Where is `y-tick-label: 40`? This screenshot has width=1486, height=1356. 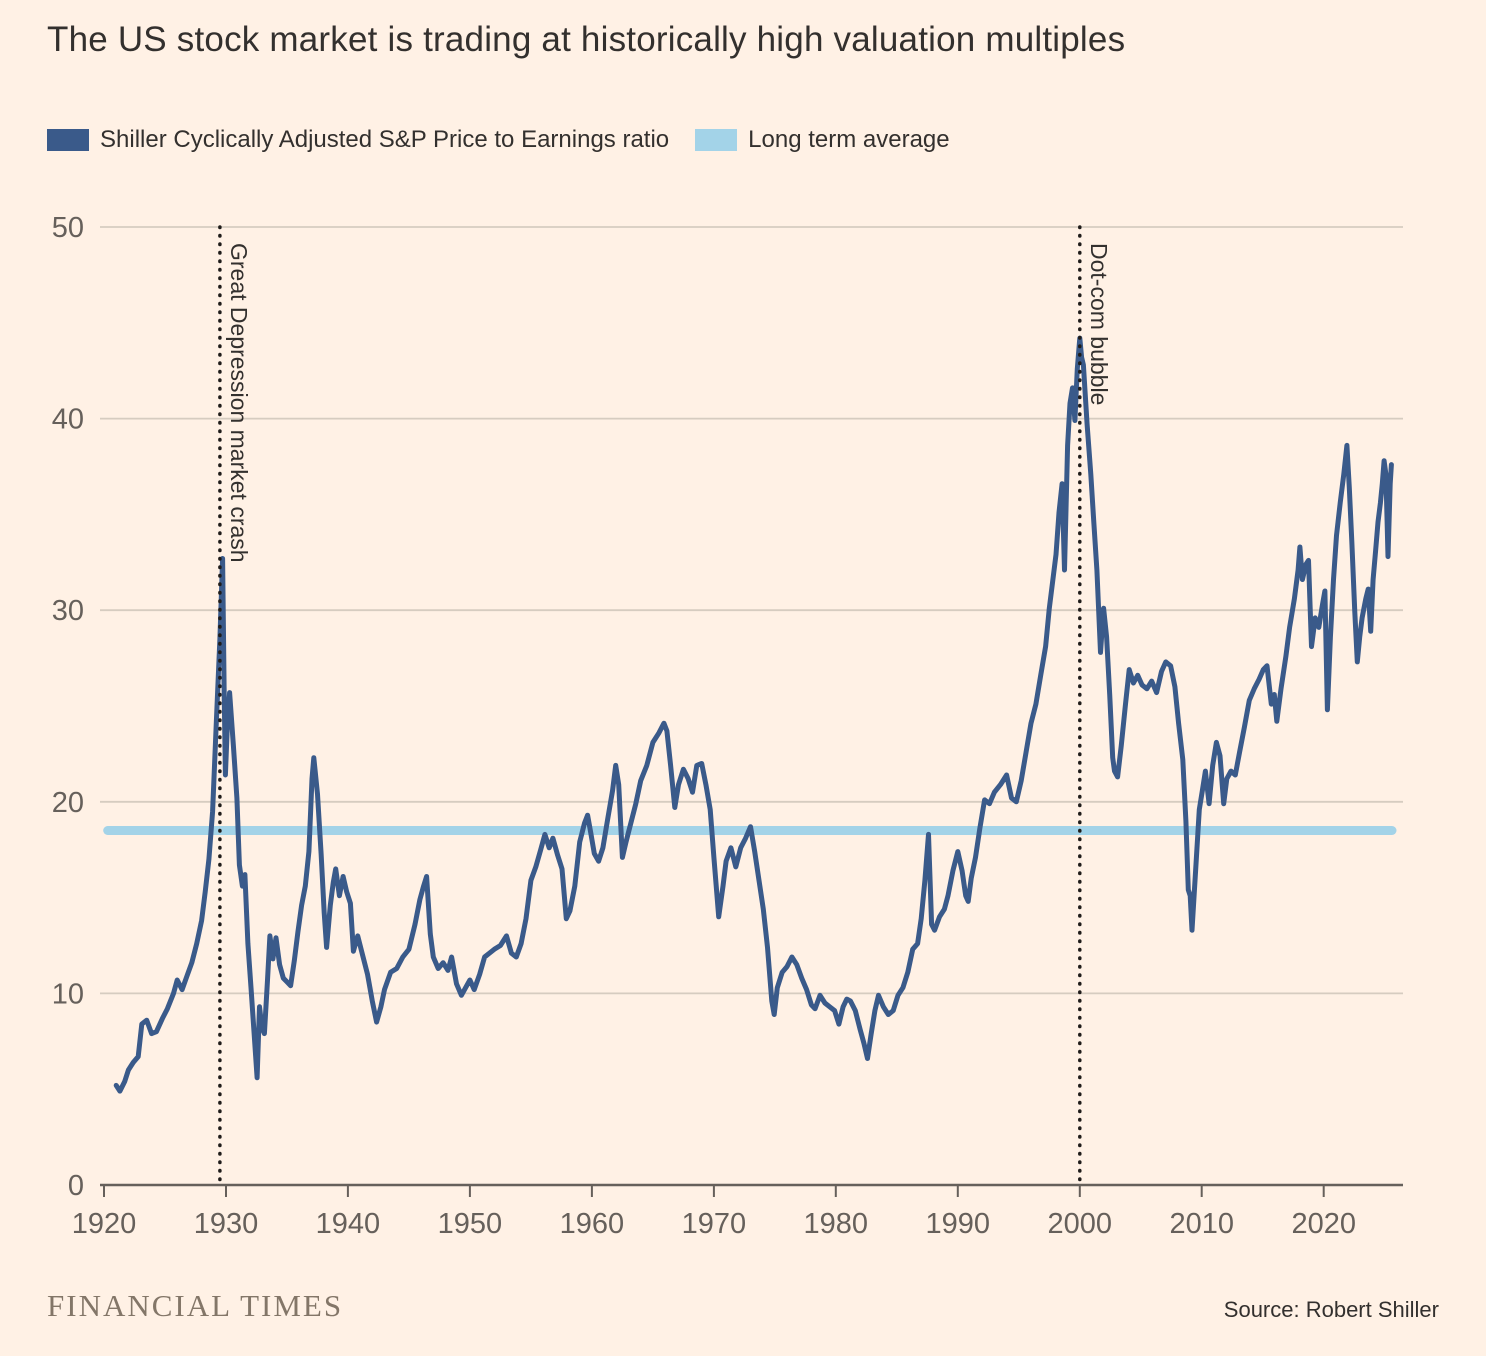
y-tick-label: 40 is located at coordinates (68, 420).